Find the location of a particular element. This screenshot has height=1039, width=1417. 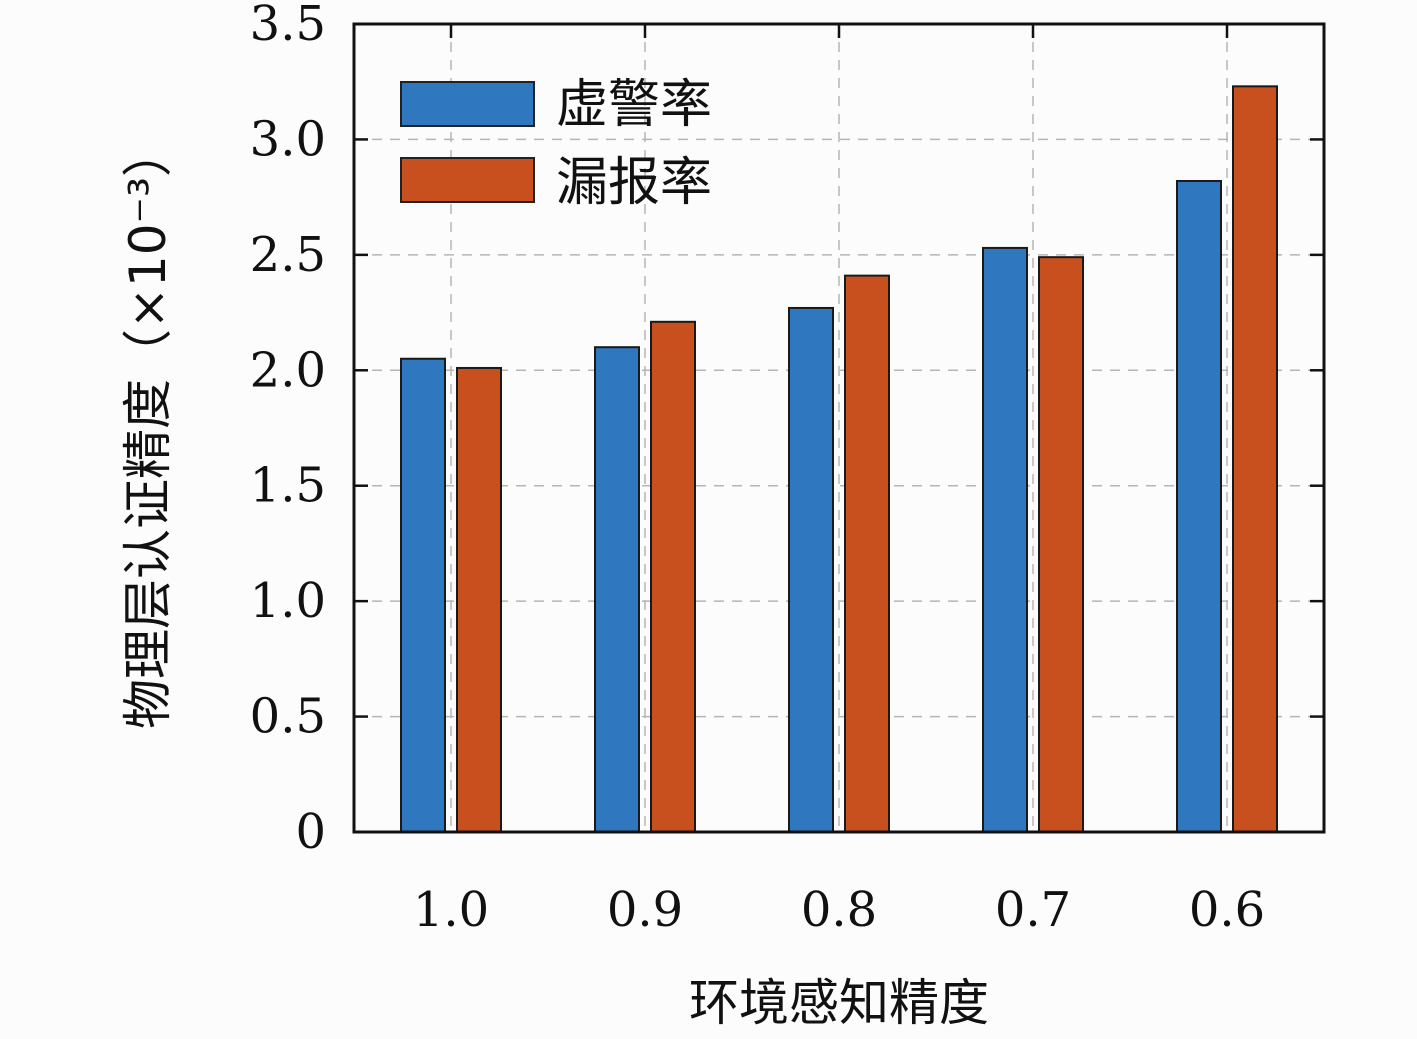

y-tick-label: 3.5 is located at coordinates (288, 26).